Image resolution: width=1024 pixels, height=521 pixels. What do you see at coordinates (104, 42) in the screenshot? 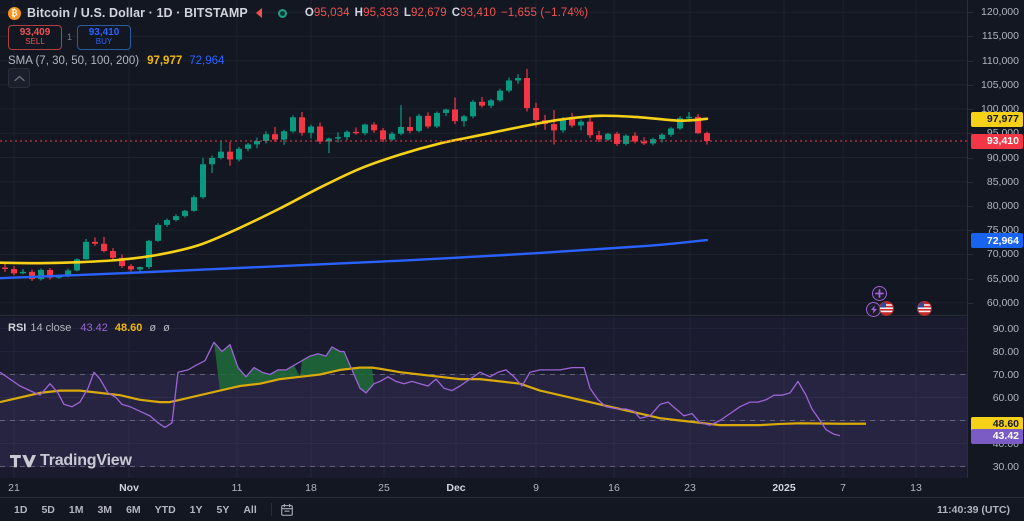
I see `buy-label: BUY` at bounding box center [104, 42].